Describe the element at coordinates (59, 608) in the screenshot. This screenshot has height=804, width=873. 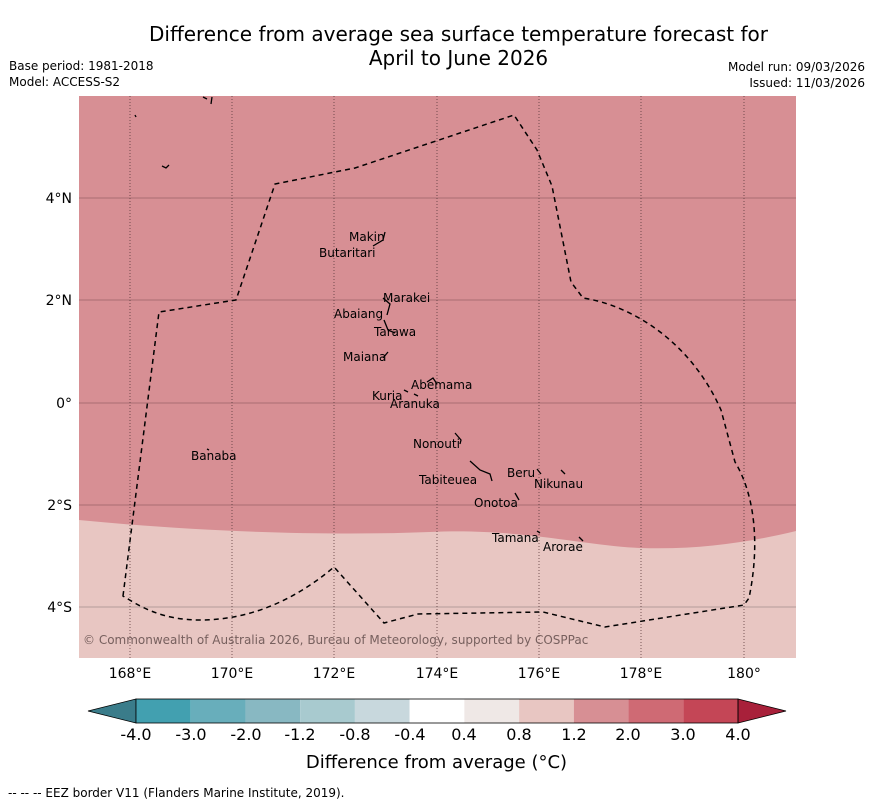
I see `lat-label: 4°S` at that location.